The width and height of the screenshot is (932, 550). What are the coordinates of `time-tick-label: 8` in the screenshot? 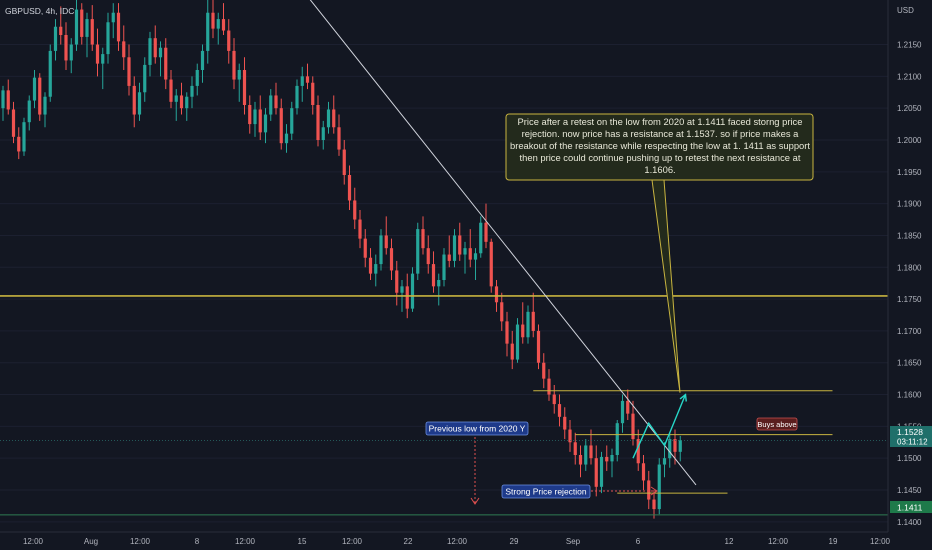 It's located at (197, 541).